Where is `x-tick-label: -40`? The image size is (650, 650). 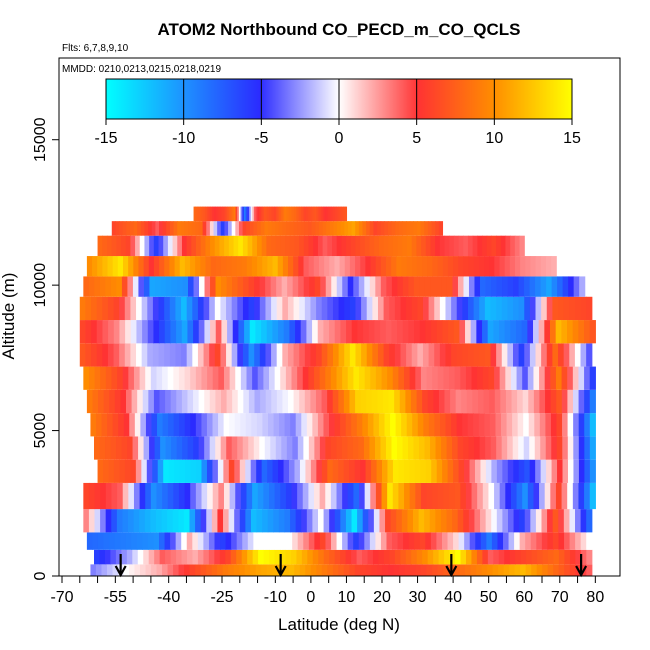 x-tick-label: -40 is located at coordinates (168, 597).